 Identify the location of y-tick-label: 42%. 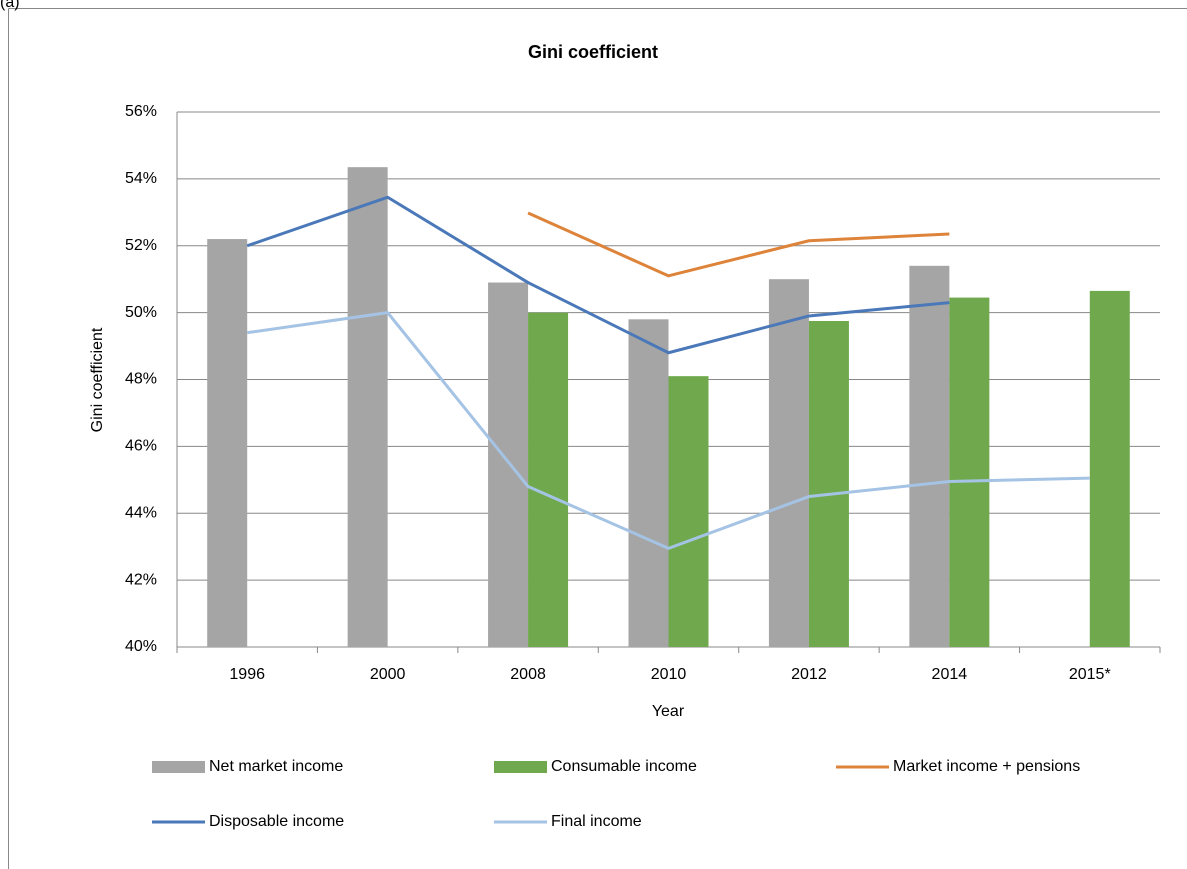
(141, 579).